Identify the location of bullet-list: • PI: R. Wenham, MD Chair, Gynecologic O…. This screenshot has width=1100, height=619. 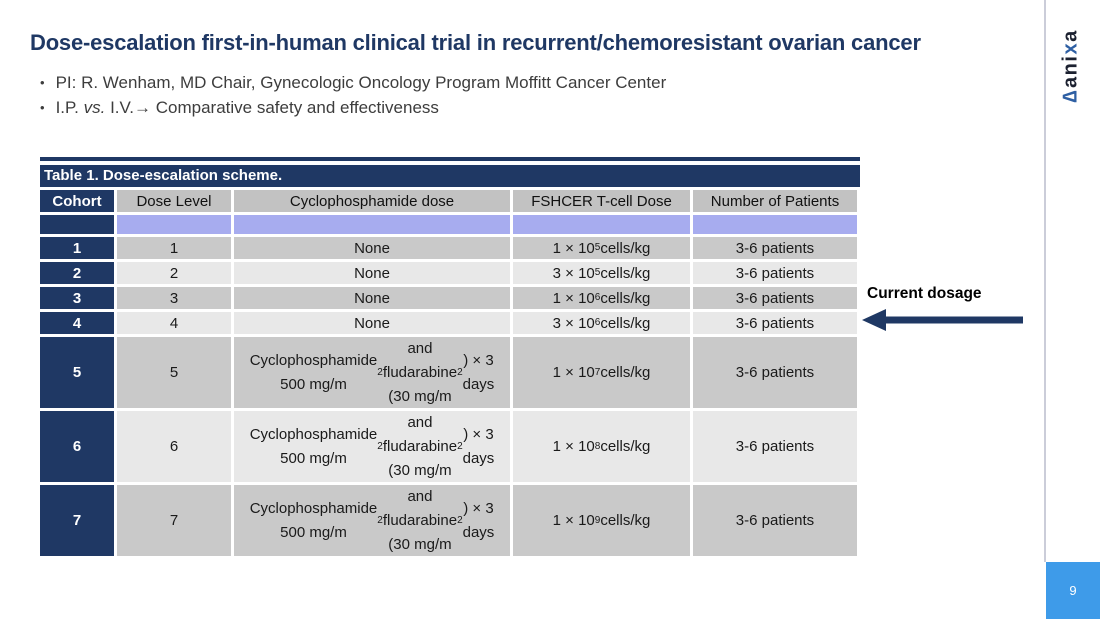
(353, 95).